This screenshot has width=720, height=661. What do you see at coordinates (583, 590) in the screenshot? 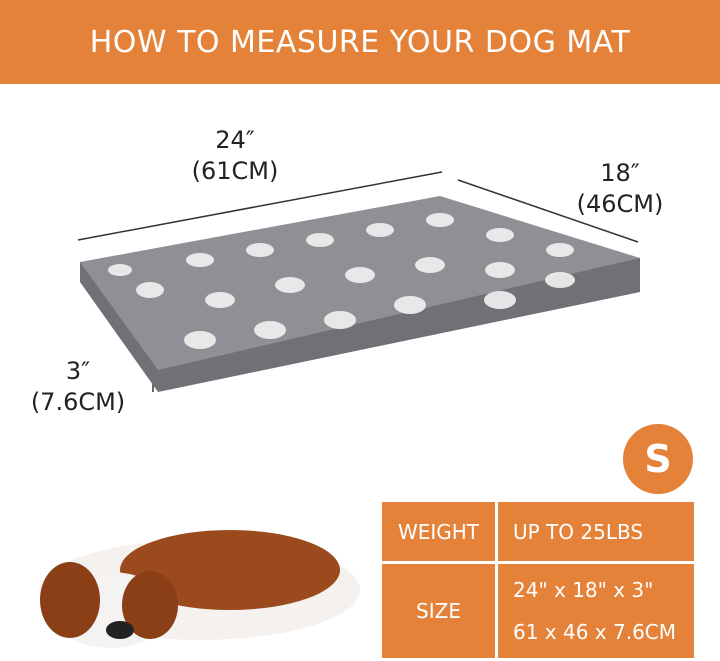
I see `size-inches: 24" x 18" x 3"` at bounding box center [583, 590].